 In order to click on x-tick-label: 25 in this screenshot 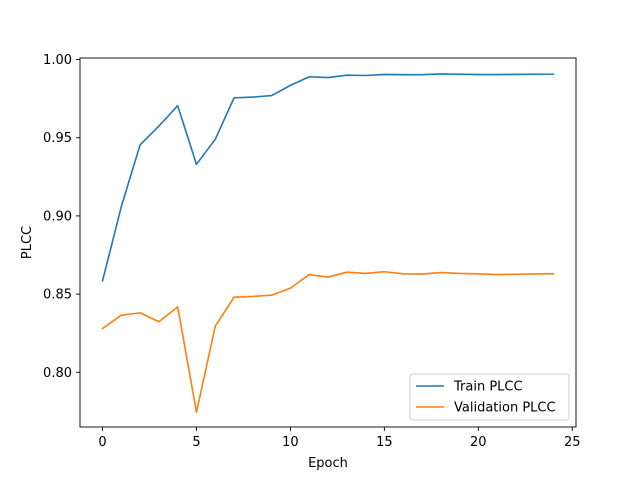, I will do `click(572, 442)`.